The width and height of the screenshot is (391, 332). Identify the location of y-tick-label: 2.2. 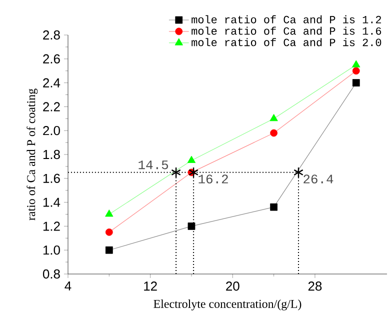
(51, 107).